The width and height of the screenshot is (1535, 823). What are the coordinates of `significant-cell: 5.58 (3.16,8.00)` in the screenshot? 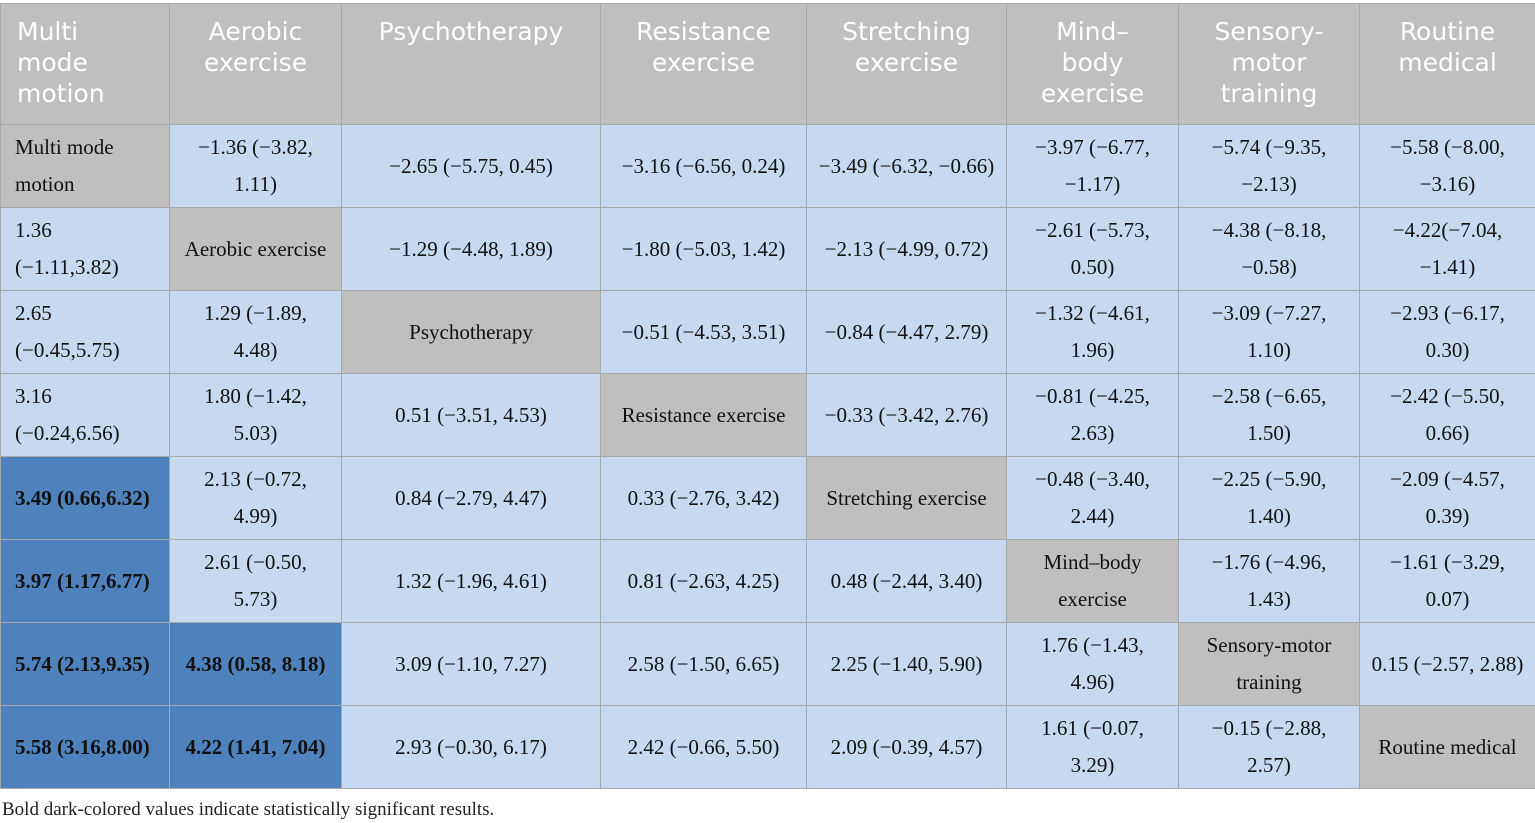 It's located at (85, 747).